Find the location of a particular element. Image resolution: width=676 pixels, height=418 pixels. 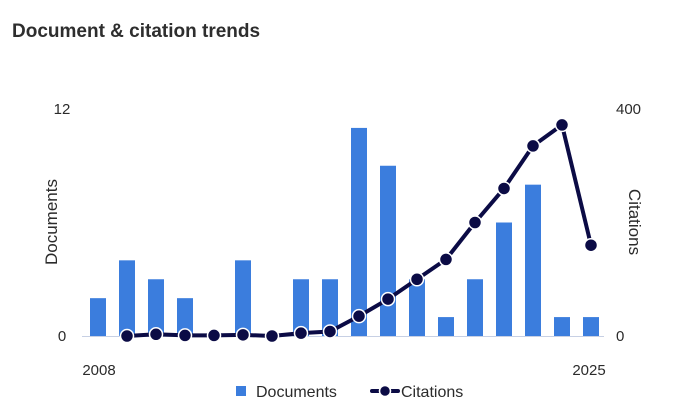

bar-documents-2008 is located at coordinates (98, 317).